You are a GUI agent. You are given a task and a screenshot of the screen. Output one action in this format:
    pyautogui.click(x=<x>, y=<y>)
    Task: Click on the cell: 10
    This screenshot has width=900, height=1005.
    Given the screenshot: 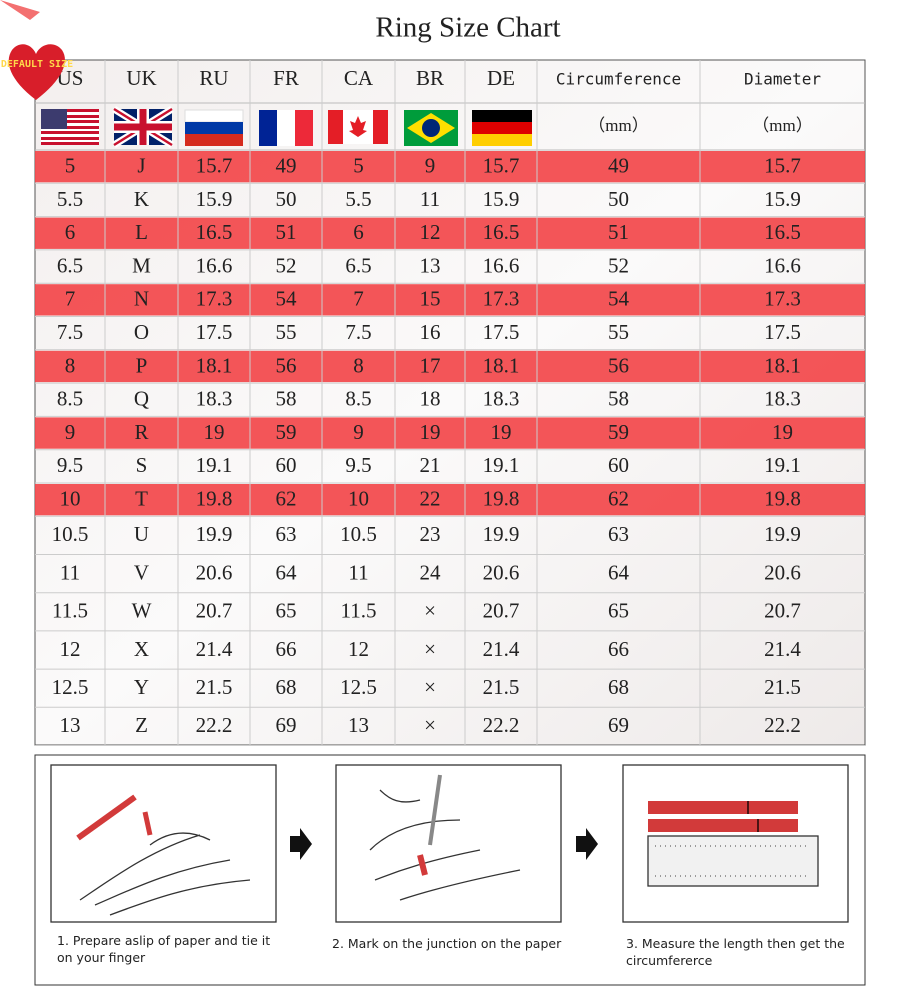 What is the action you would take?
    pyautogui.click(x=358, y=498)
    